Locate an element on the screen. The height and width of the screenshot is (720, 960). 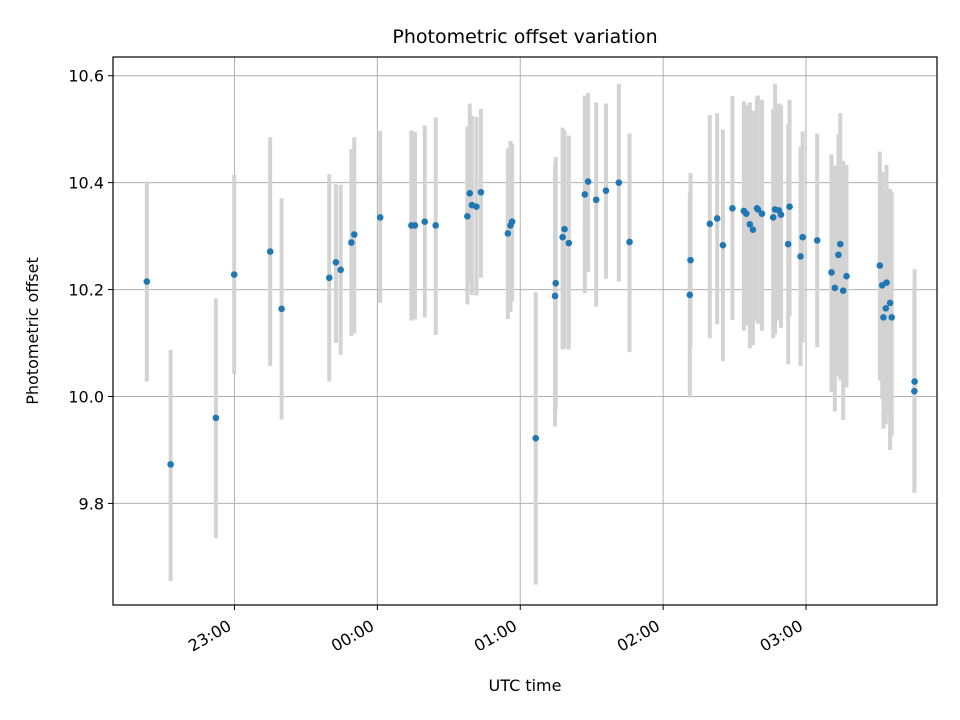
y-tick-label: 9.8 is located at coordinates (91, 503).